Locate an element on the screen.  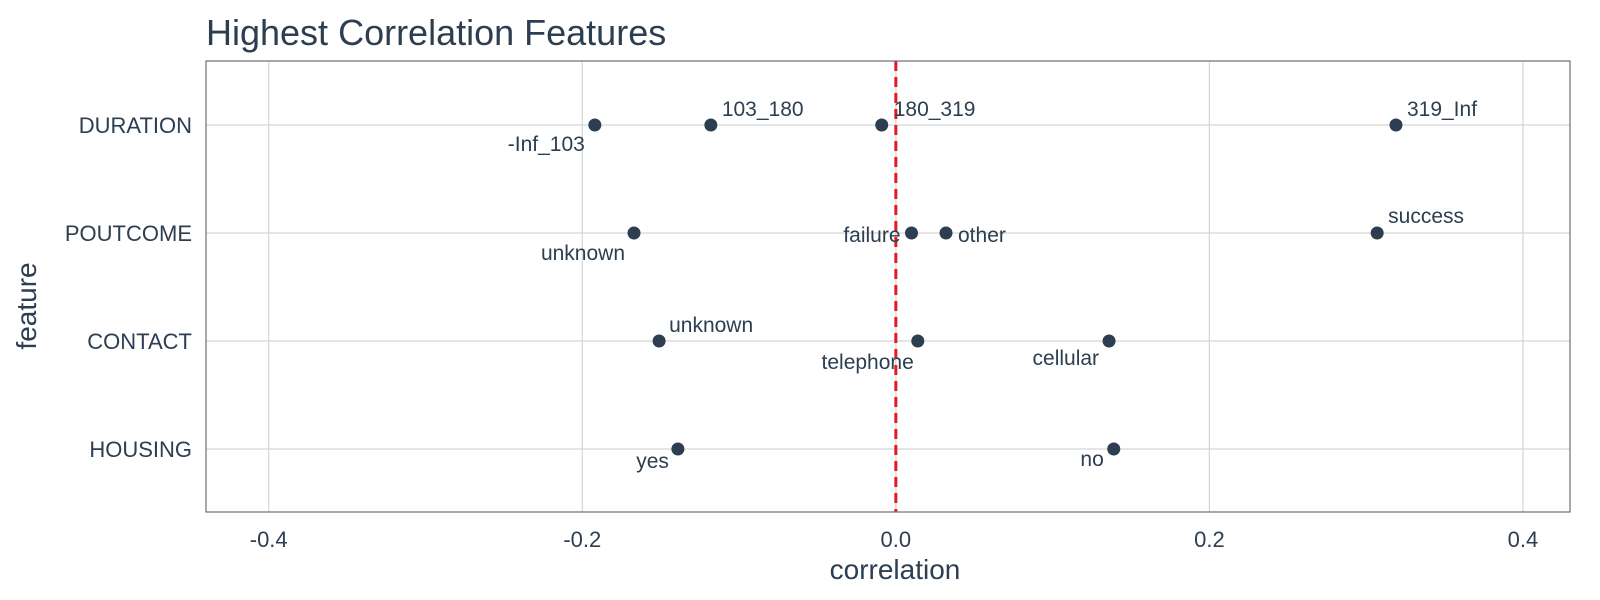
data-point-label: 103_180 is located at coordinates (763, 109).